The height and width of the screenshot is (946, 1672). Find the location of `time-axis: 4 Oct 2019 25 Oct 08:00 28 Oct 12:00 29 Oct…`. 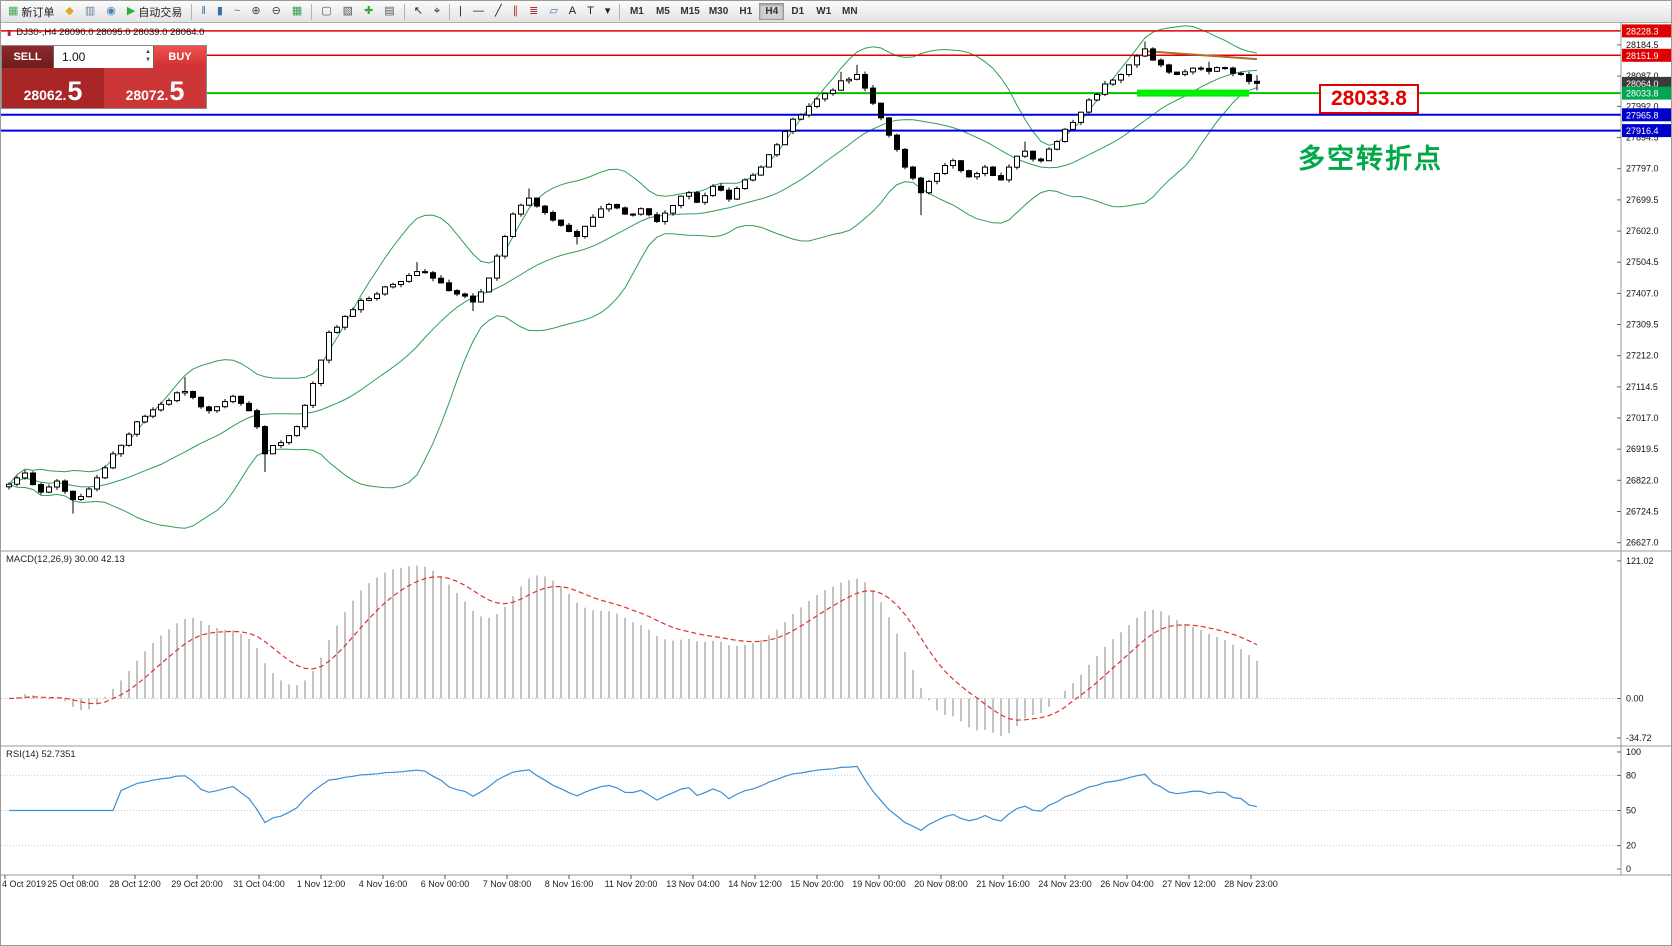

time-axis: 4 Oct 2019 25 Oct 08:00 28 Oct 12:00 29 Oct… is located at coordinates (640, 882).